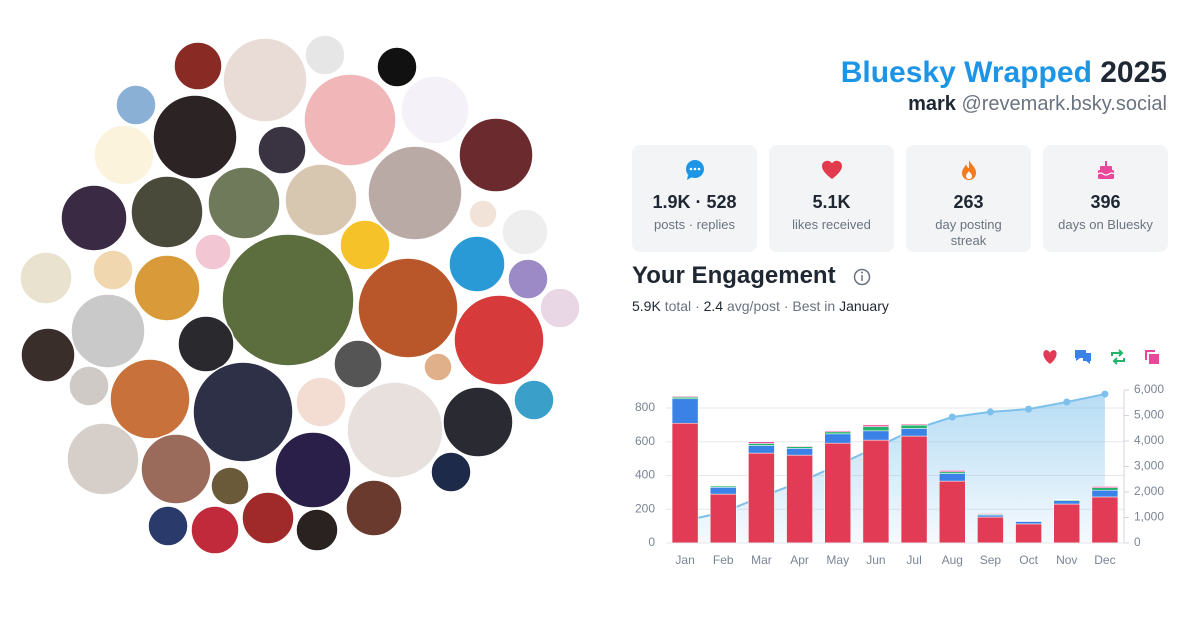  What do you see at coordinates (753, 306) in the screenshot?
I see `avg-label: avg/post` at bounding box center [753, 306].